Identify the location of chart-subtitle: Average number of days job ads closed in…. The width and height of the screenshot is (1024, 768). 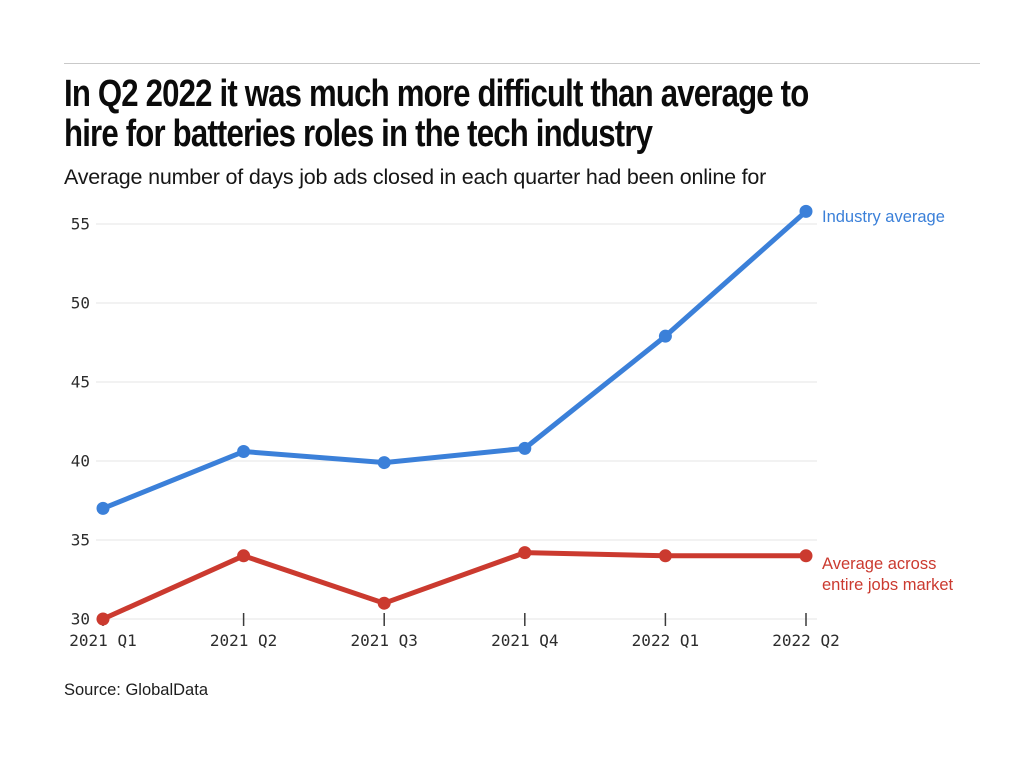
(415, 177).